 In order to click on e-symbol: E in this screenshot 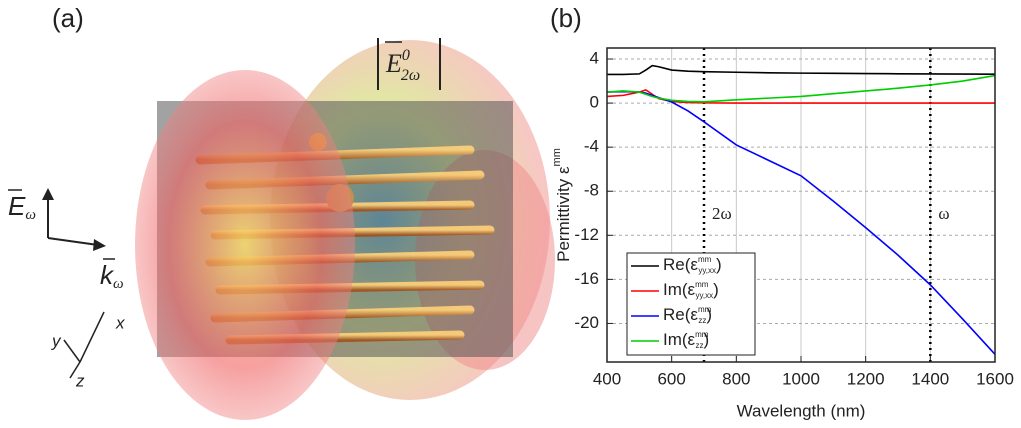, I will do `click(17, 206)`.